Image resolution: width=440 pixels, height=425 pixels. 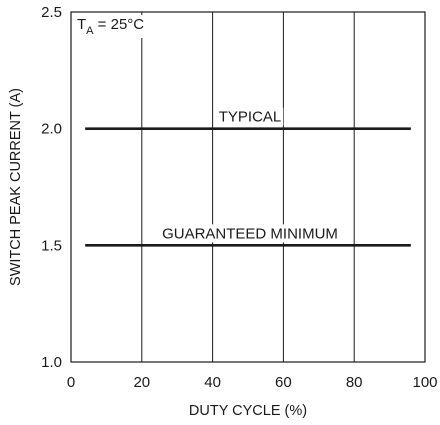 What do you see at coordinates (424, 382) in the screenshot?
I see `x-tick-label-100: 100` at bounding box center [424, 382].